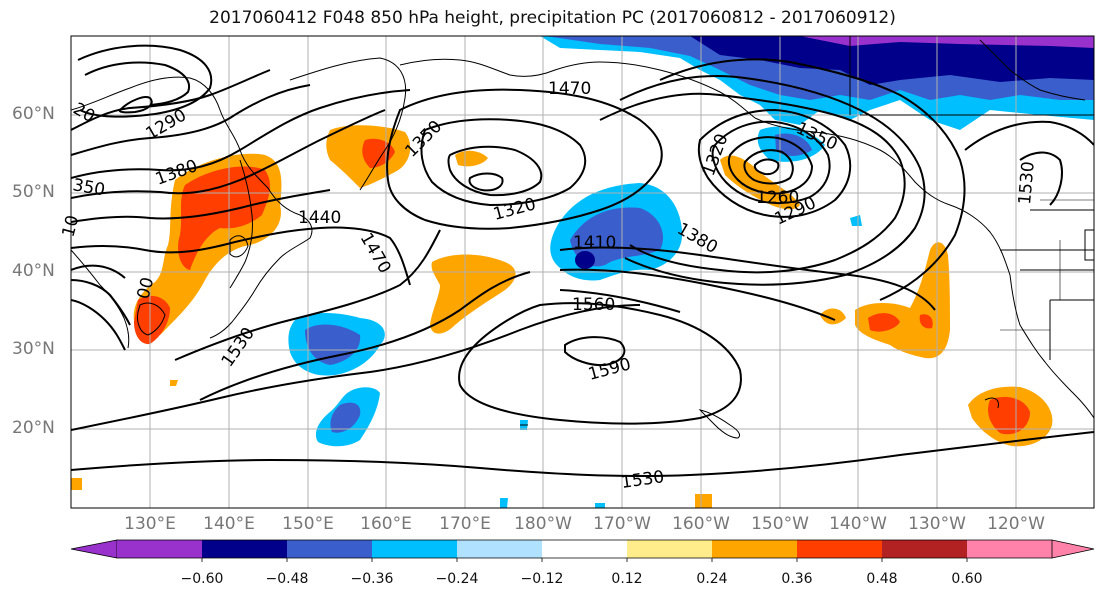  What do you see at coordinates (33, 114) in the screenshot?
I see `lat-label: 60°N` at bounding box center [33, 114].